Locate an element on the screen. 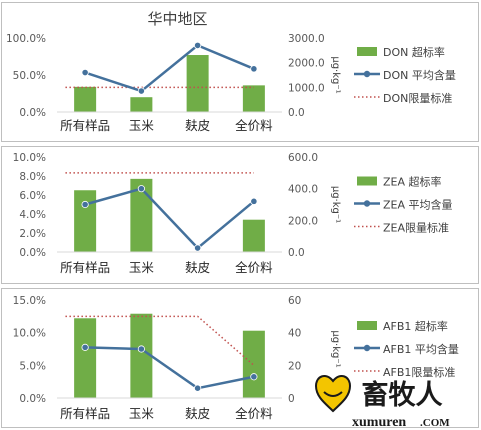 This screenshot has width=481, height=430. legend-label: ZEA 超标率 is located at coordinates (412, 182).